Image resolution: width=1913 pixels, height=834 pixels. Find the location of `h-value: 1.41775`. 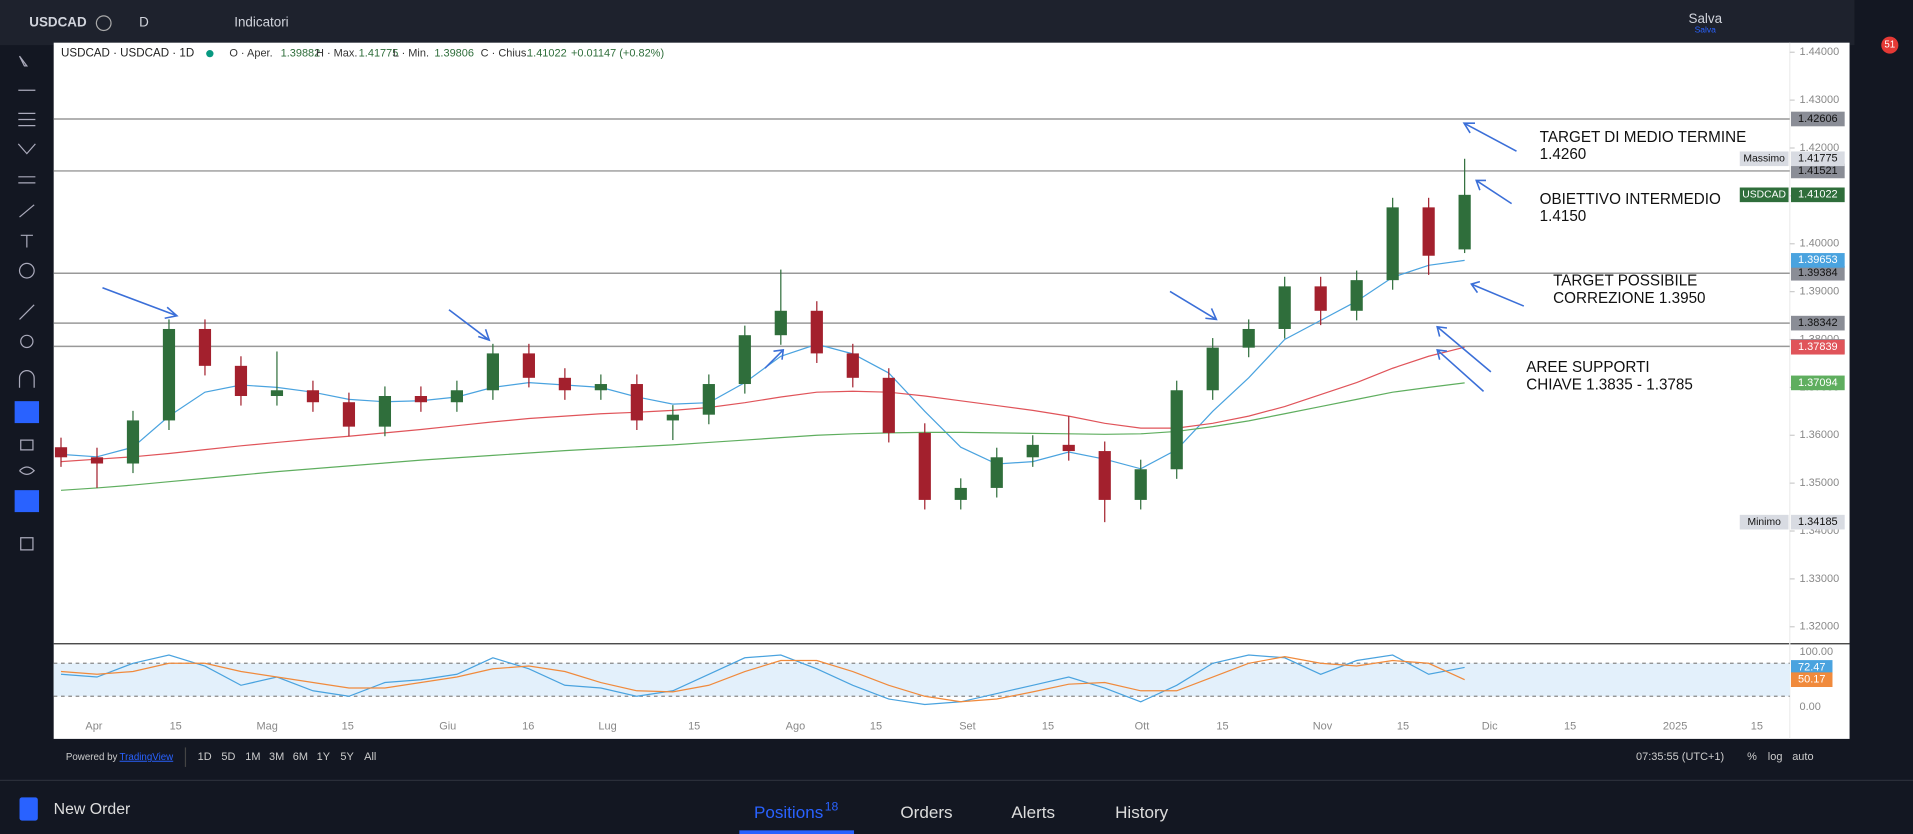

h-value: 1.41775 is located at coordinates (379, 54).